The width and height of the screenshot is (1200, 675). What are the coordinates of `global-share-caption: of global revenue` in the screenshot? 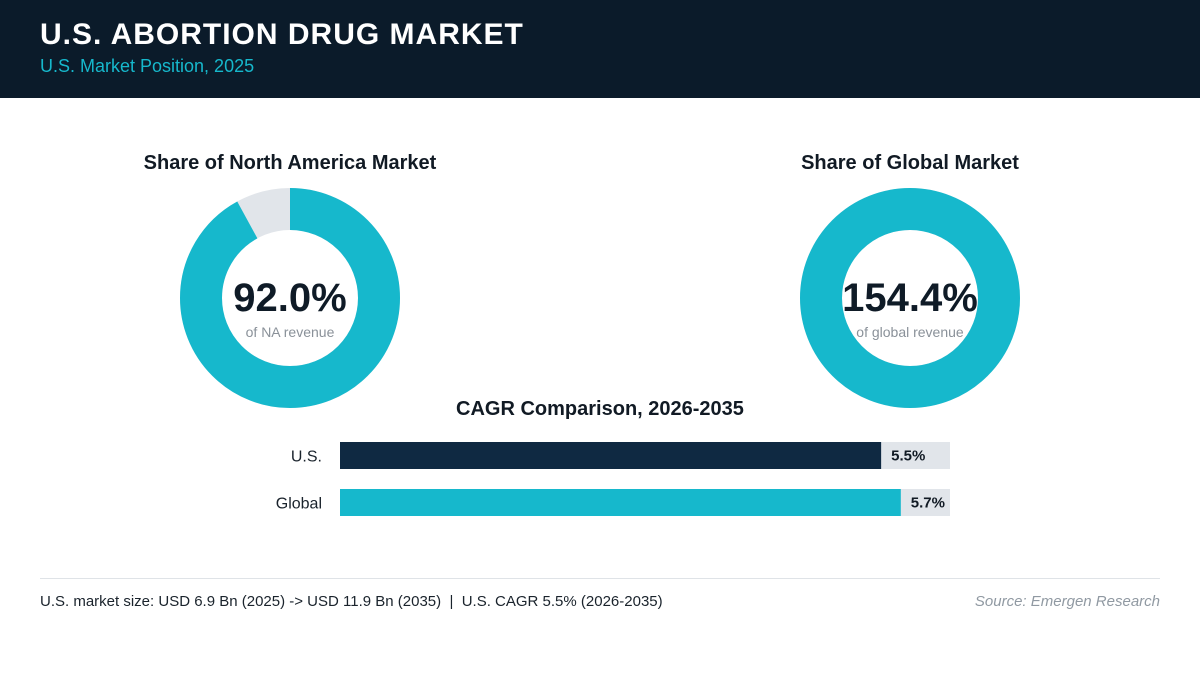 It's located at (910, 332).